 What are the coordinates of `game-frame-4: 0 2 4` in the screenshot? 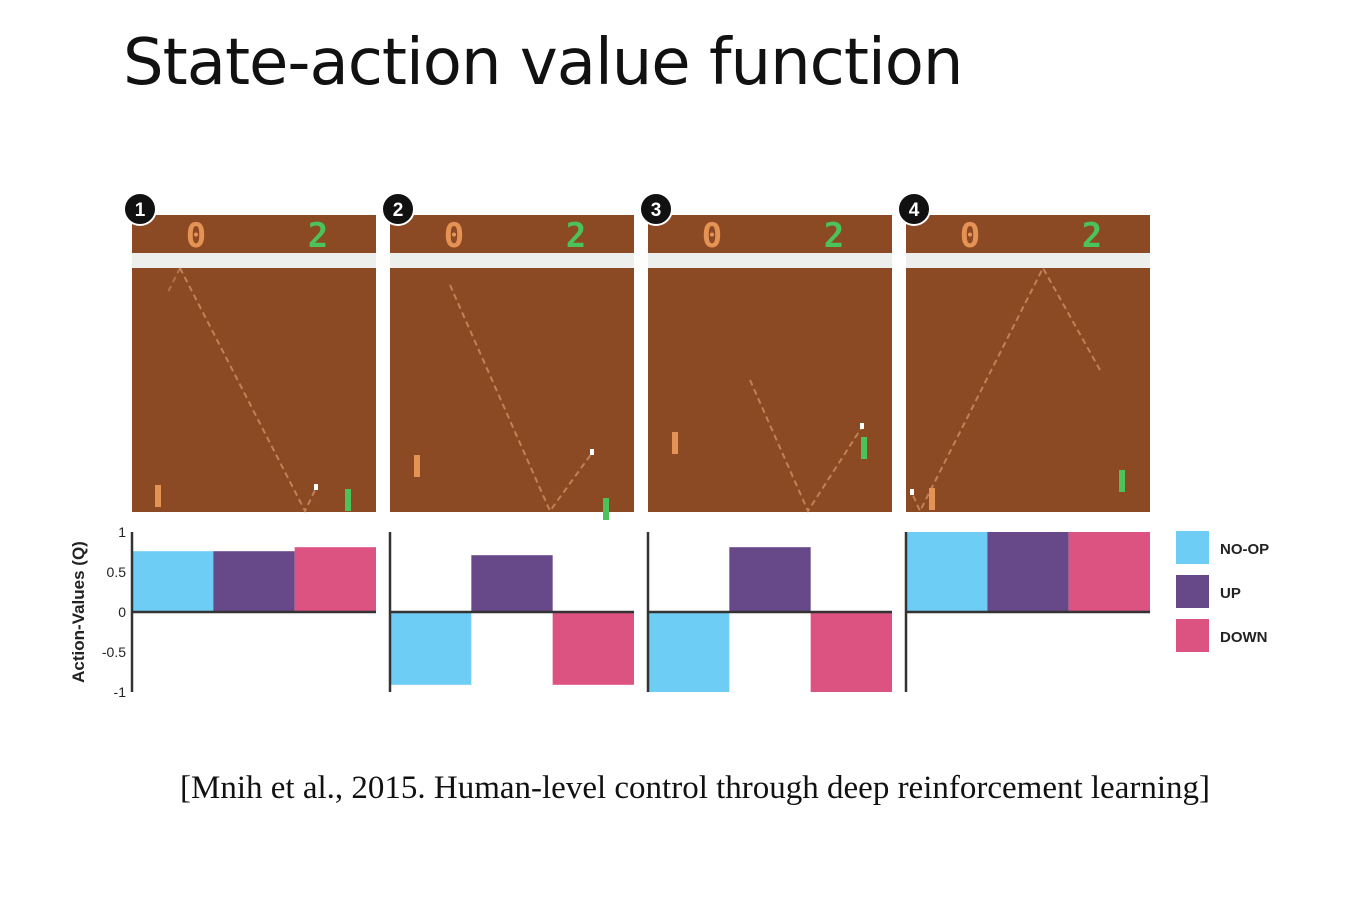 It's located at (1023, 353).